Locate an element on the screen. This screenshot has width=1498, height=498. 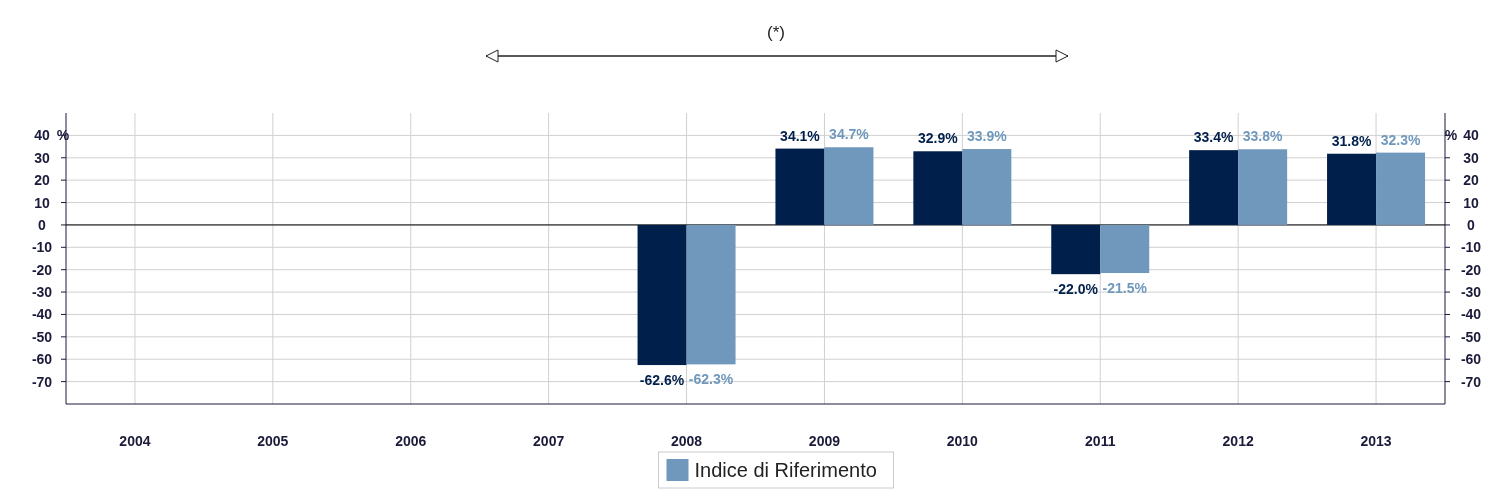
data-label: 33.8% is located at coordinates (1263, 136).